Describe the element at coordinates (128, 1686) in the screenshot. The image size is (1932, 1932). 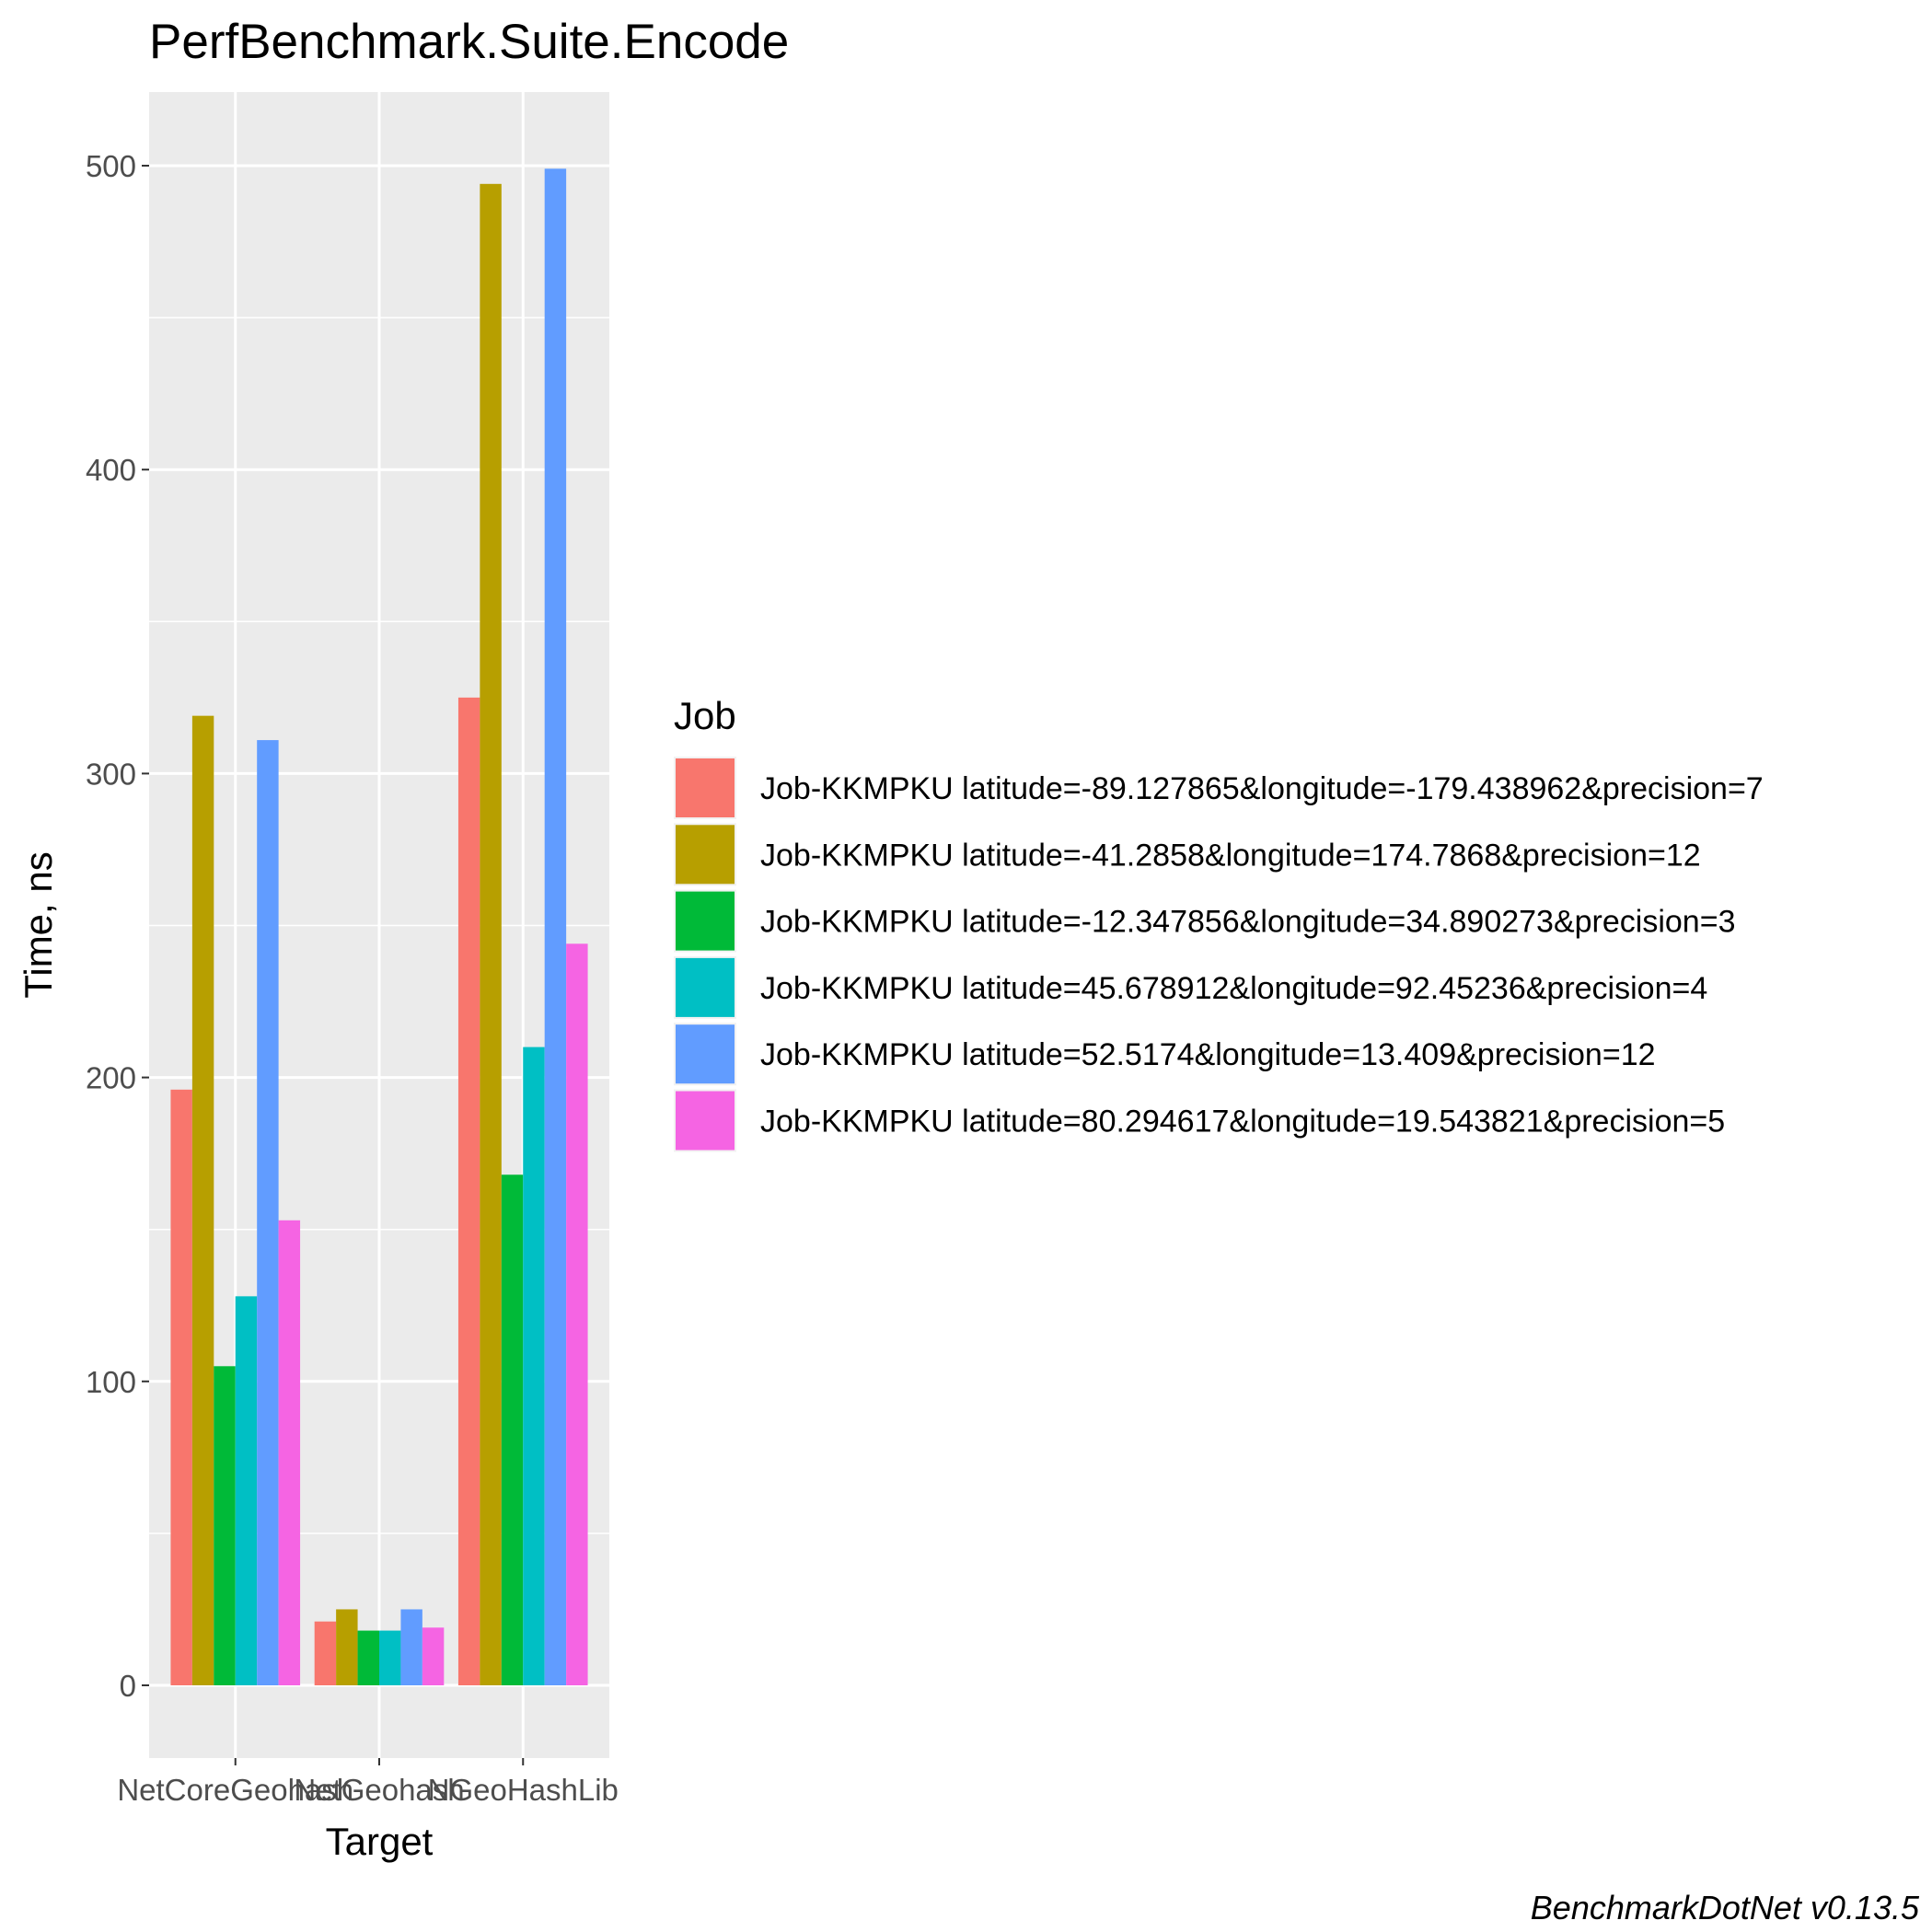
I see `y-tick-label: 0` at that location.